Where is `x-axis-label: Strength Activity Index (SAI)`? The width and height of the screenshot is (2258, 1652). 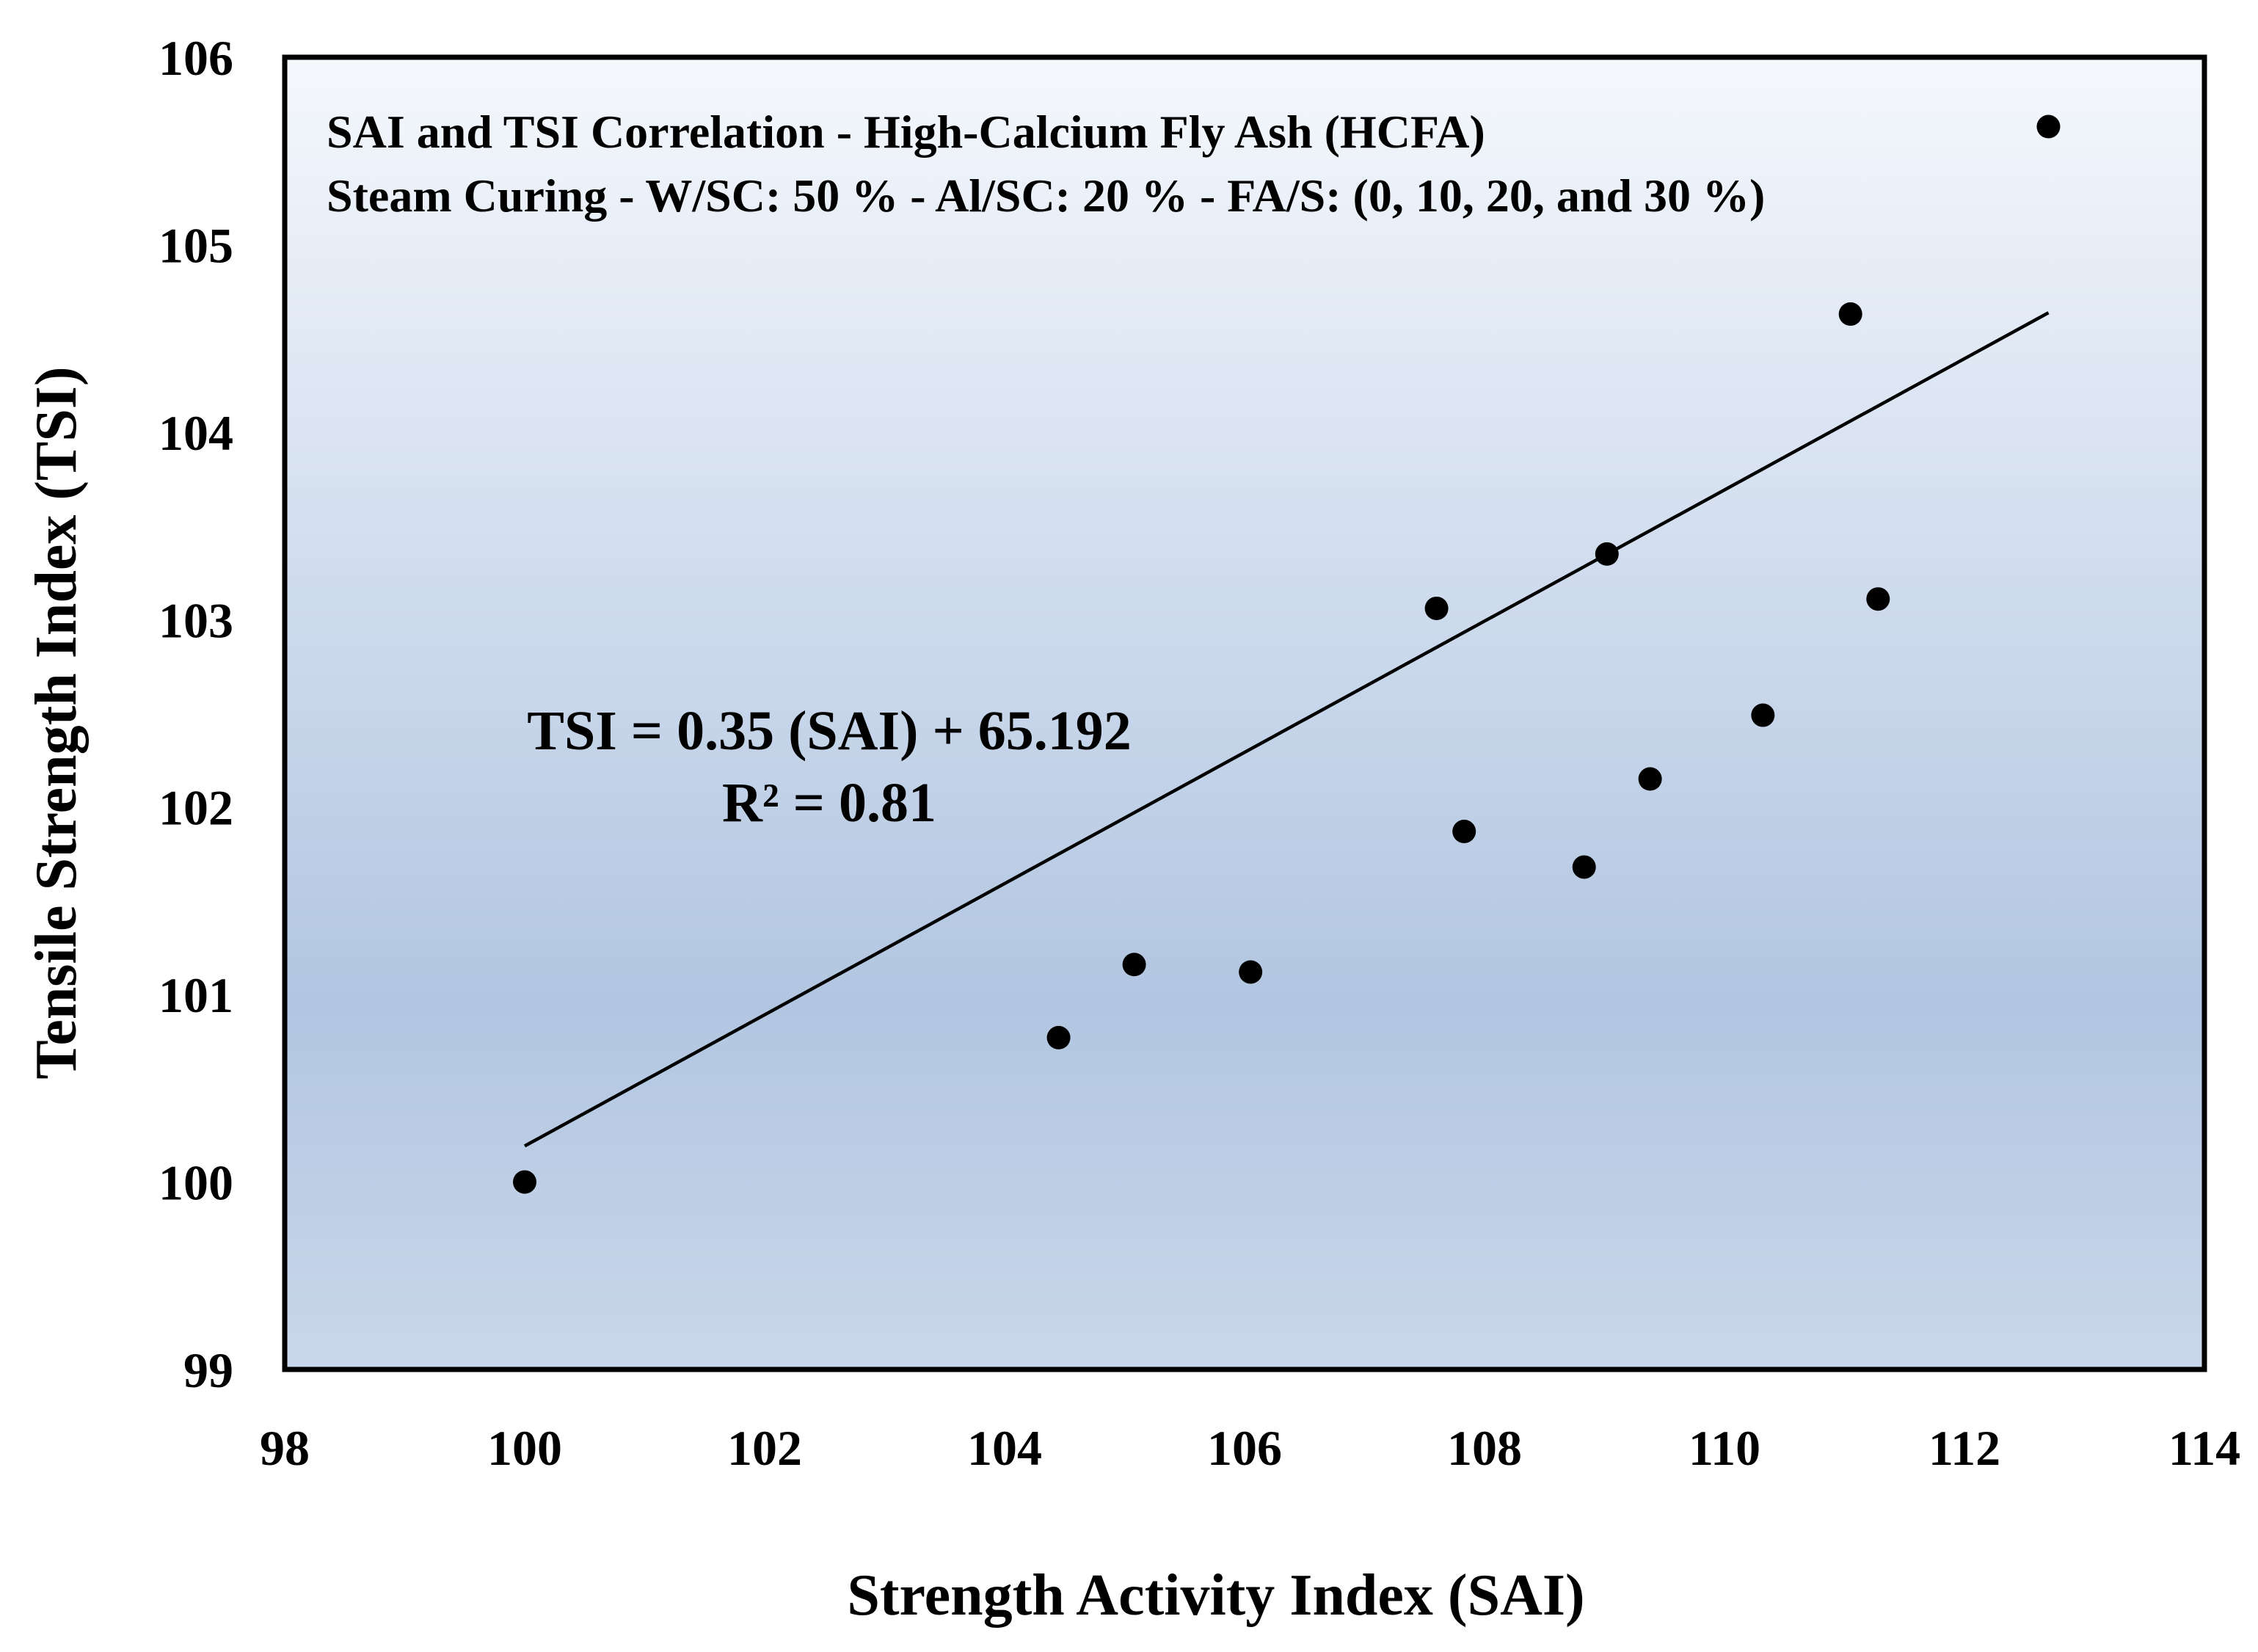 x-axis-label: Strength Activity Index (SAI) is located at coordinates (1215, 1595).